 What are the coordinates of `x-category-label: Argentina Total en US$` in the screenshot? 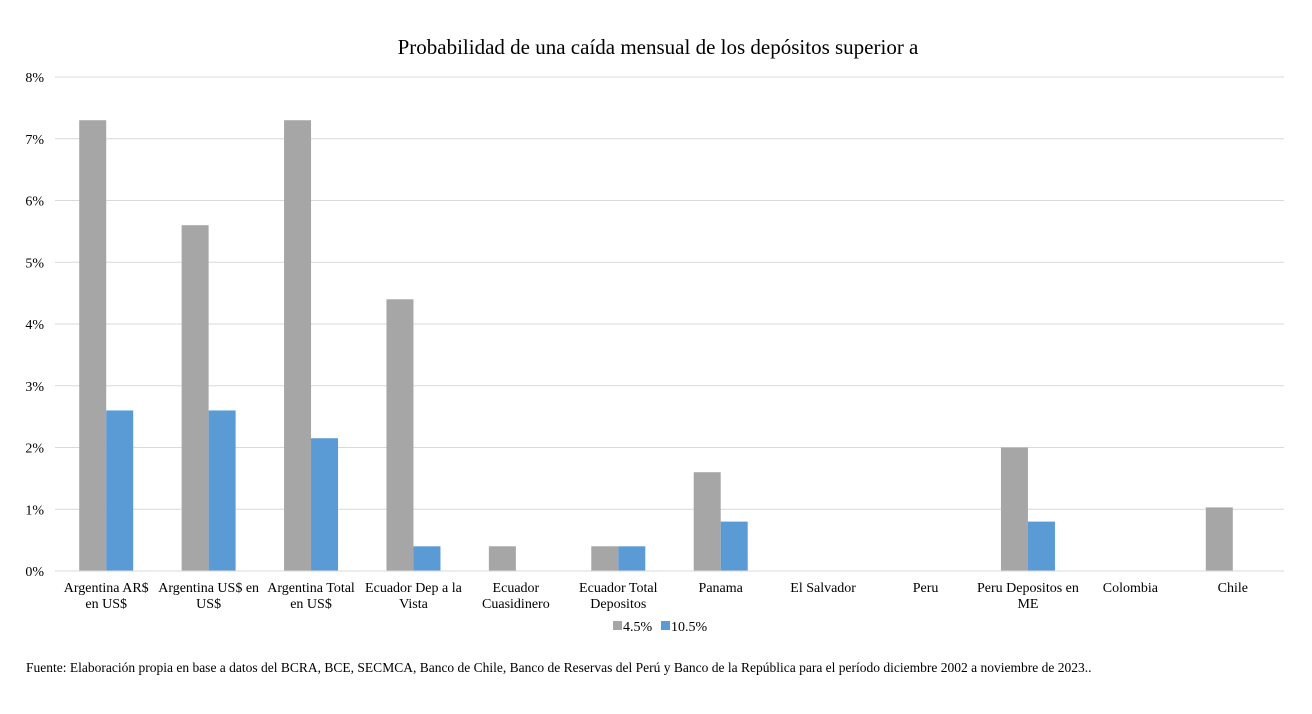 It's located at (311, 596).